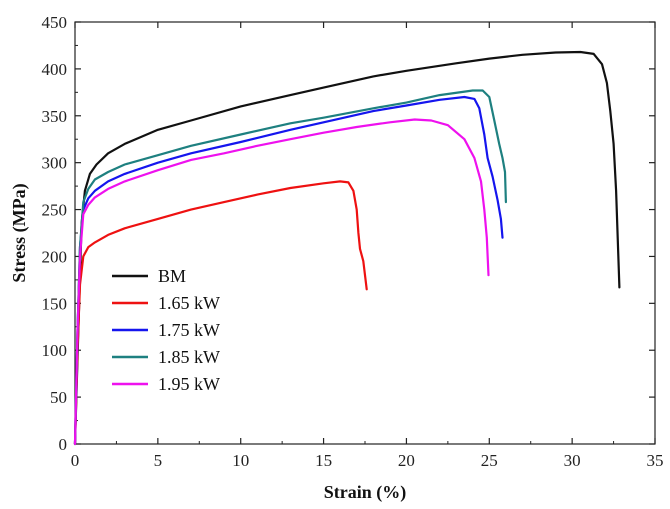 This screenshot has width=670, height=509. What do you see at coordinates (365, 492) in the screenshot?
I see `x-axis-title: Strain (%)` at bounding box center [365, 492].